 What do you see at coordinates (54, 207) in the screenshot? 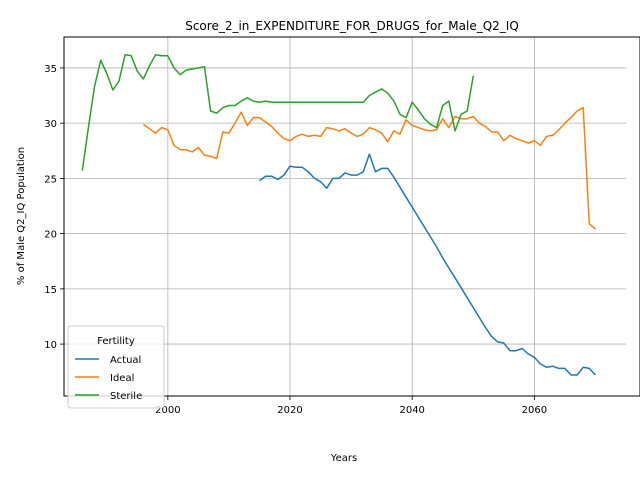
I see `y-axis: 10 15 20 25 30 35` at bounding box center [54, 207].